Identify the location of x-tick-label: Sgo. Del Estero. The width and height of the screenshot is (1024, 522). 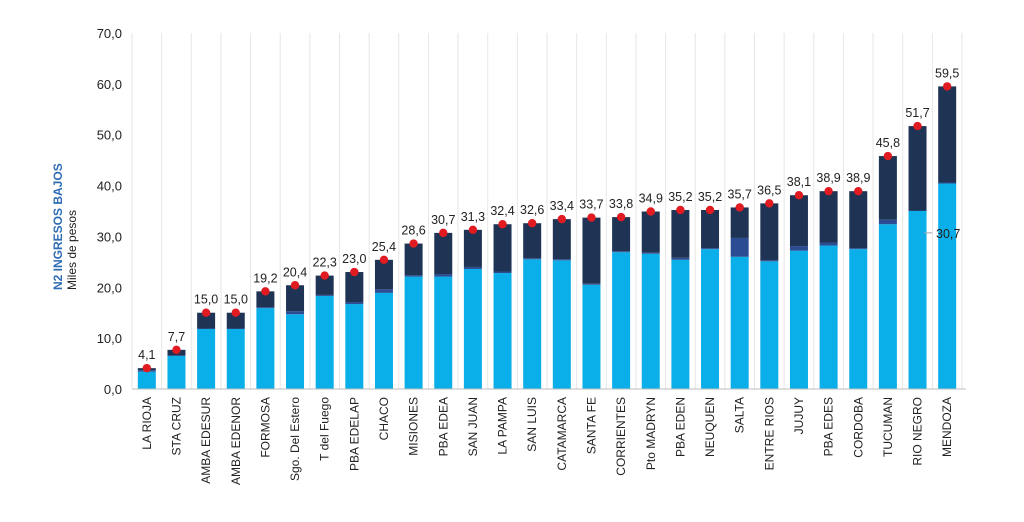
(295, 439).